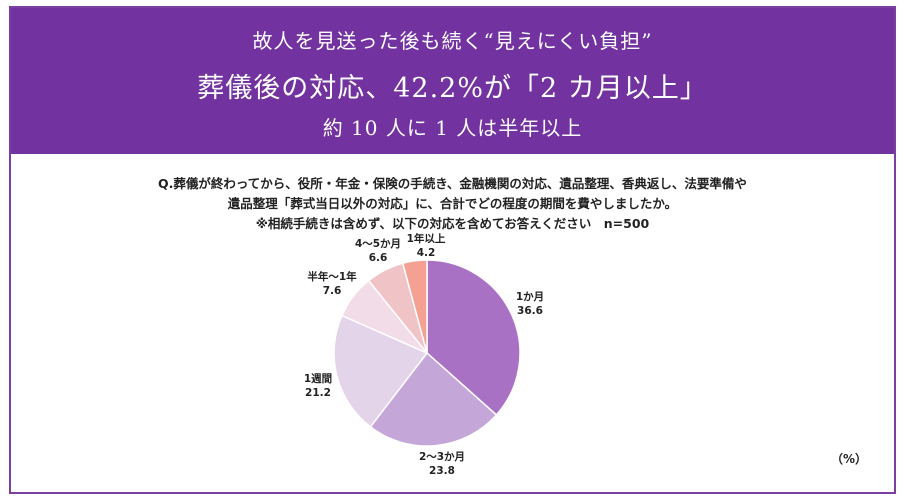 The image size is (907, 502). I want to click on slice-category-label: 1年以上, so click(426, 238).